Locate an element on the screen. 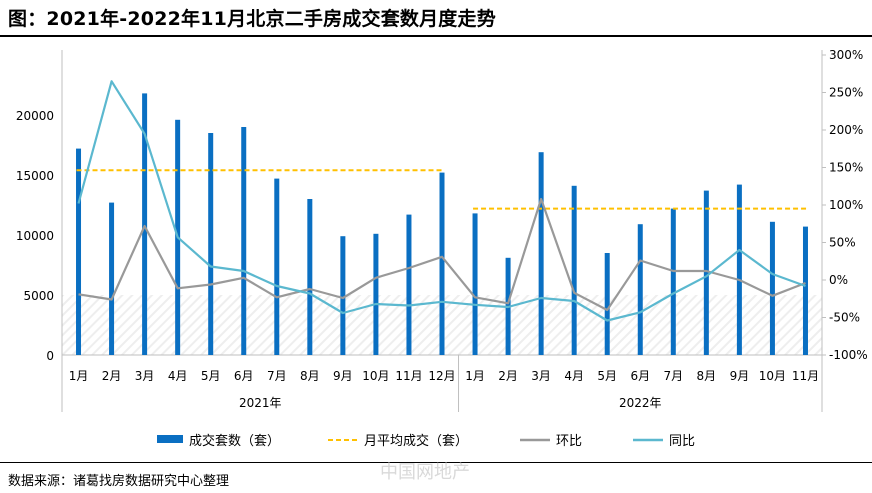  right-tick-label: -100% is located at coordinates (848, 355).